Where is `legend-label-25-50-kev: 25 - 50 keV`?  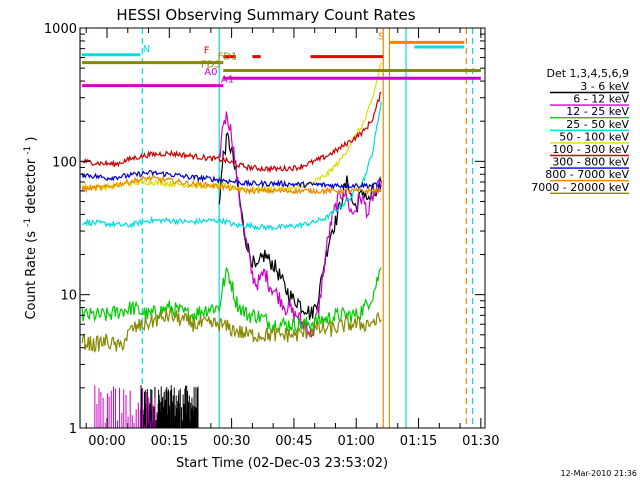 legend-label-25-50-kev: 25 - 50 keV is located at coordinates (597, 124).